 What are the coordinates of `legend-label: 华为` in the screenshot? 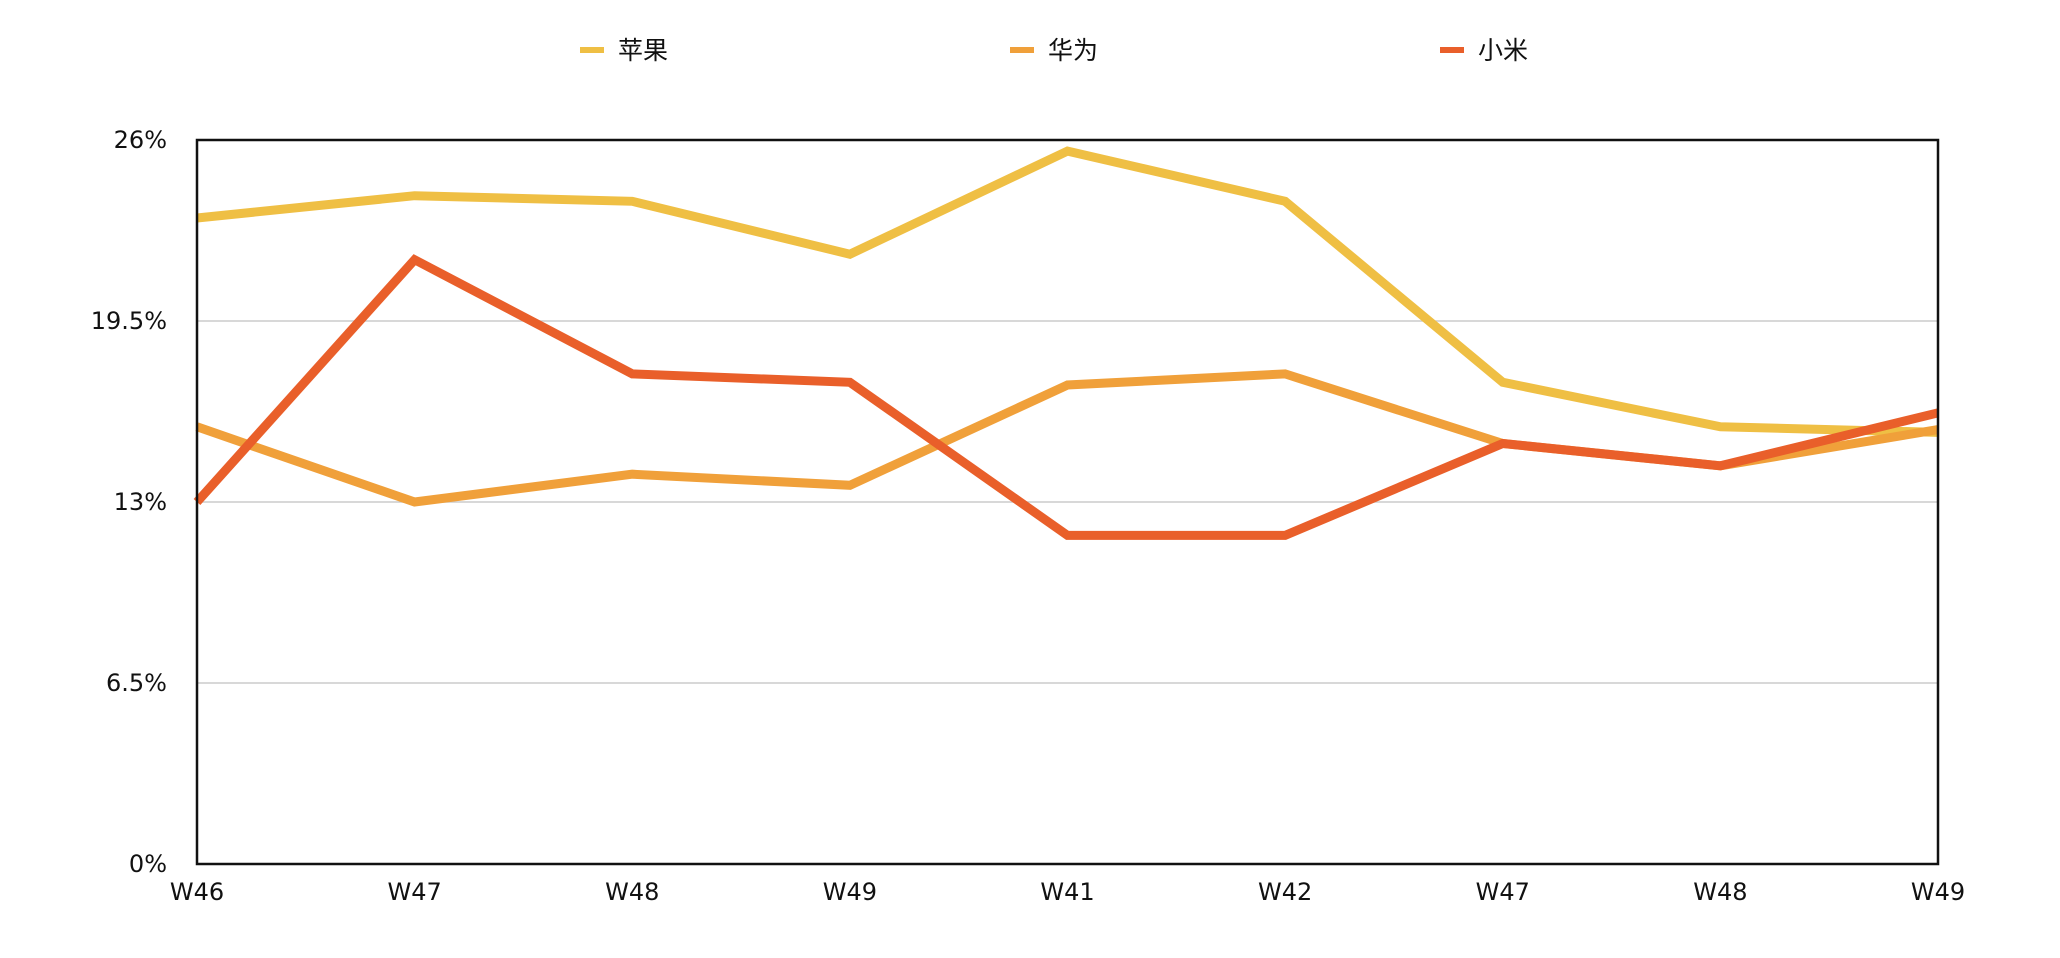 It's located at (1073, 50).